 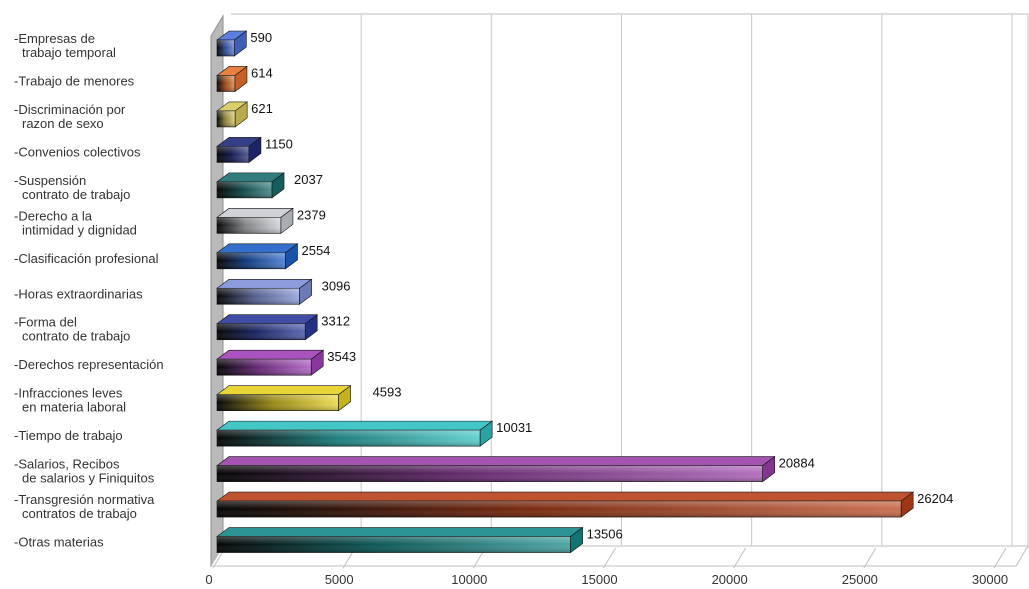 What do you see at coordinates (59, 542) in the screenshot?
I see `category-label: -Otras materias` at bounding box center [59, 542].